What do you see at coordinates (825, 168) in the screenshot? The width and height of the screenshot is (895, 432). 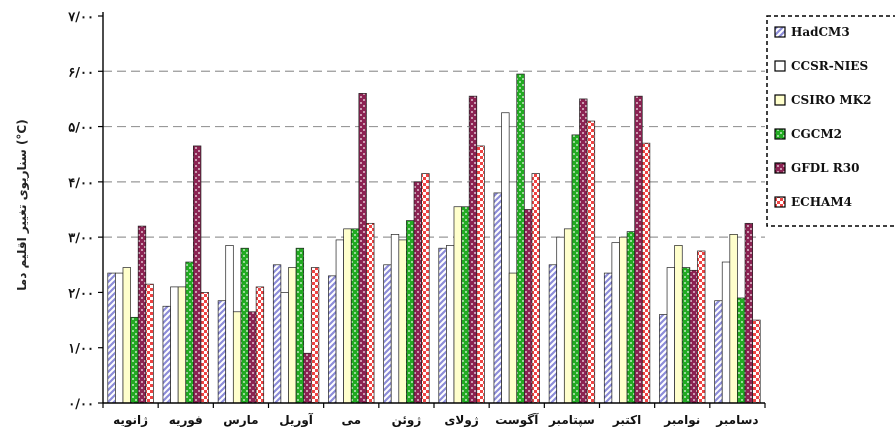 I see `legend-label: GFDL R30` at bounding box center [825, 168].